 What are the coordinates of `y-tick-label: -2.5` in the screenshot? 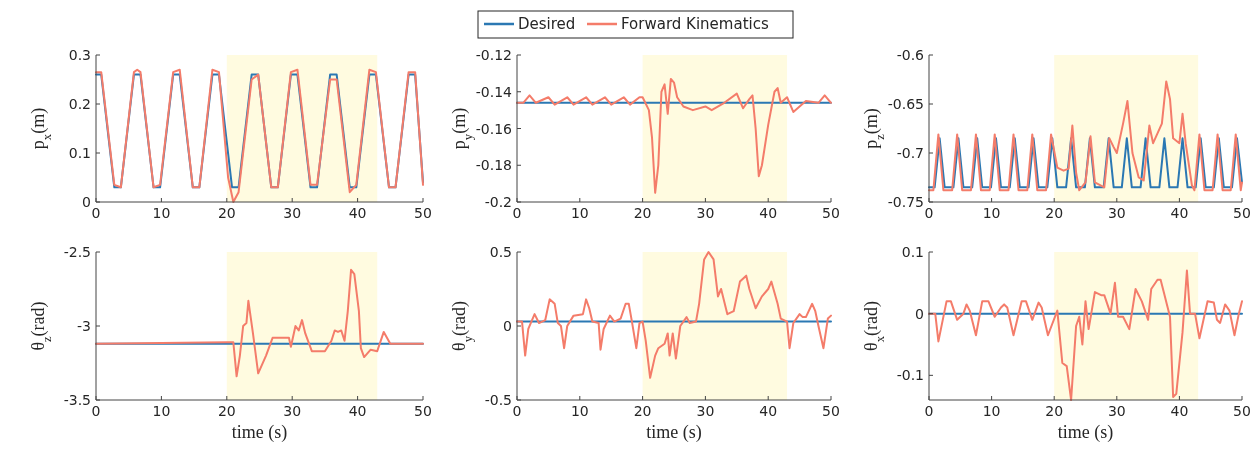 It's located at (77, 252).